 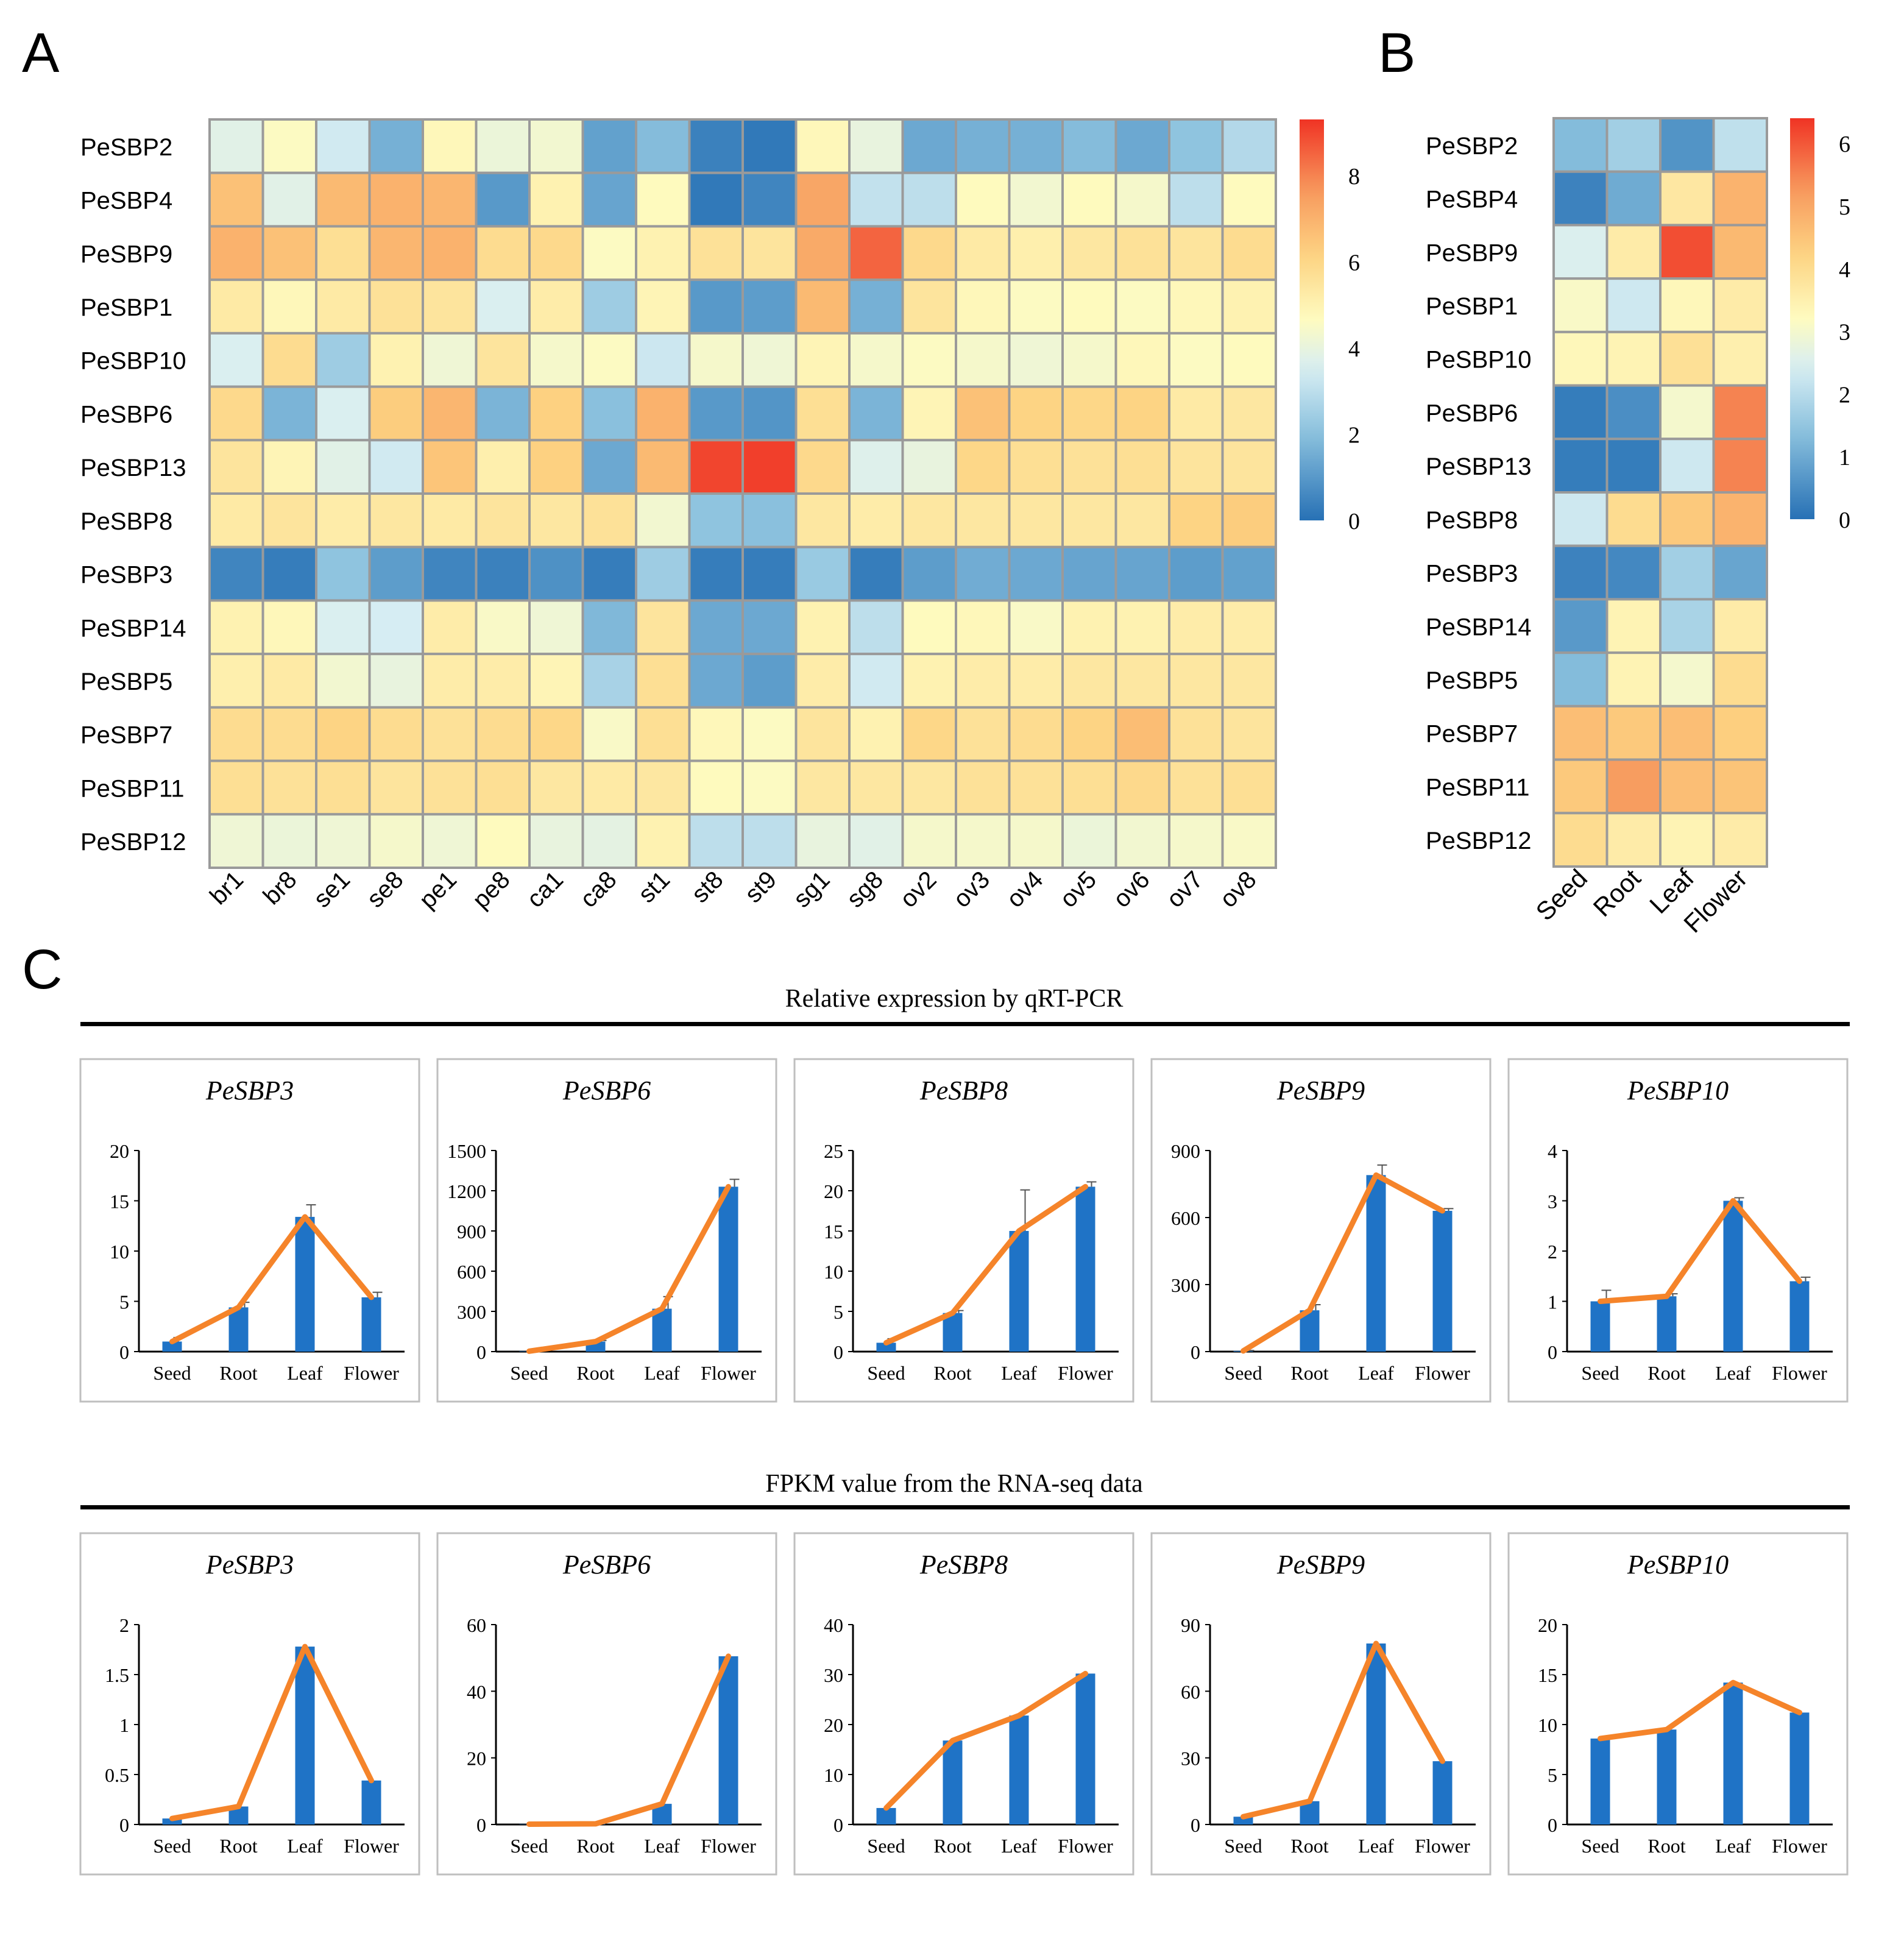 What do you see at coordinates (1845, 207) in the screenshot?
I see `colorbar-tick-label: 5` at bounding box center [1845, 207].